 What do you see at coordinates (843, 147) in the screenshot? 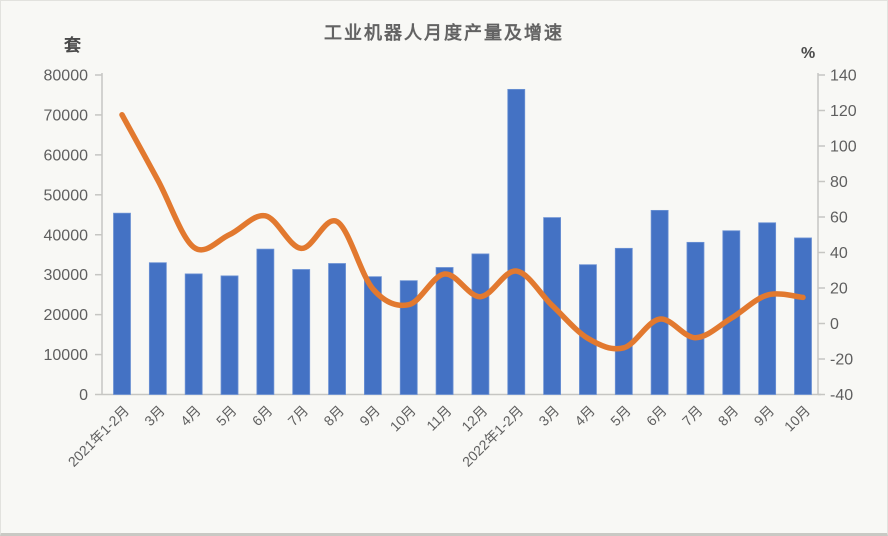
I see `right-axis-tick-label: 100` at bounding box center [843, 147].